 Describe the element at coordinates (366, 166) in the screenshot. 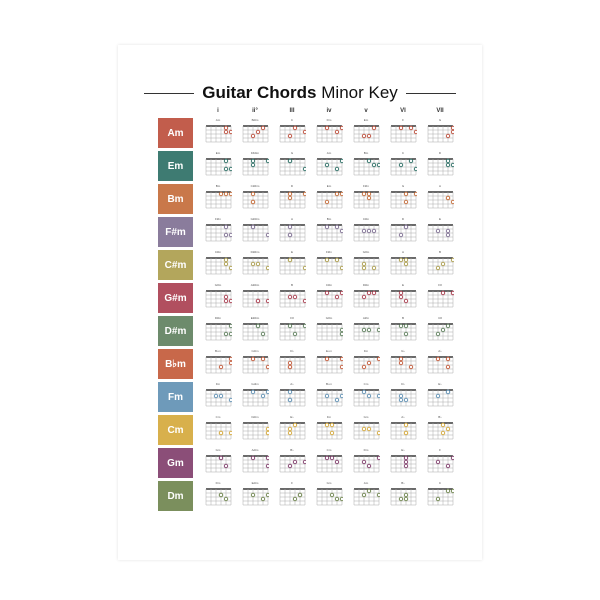

I see `chord-diagram: Bm` at that location.